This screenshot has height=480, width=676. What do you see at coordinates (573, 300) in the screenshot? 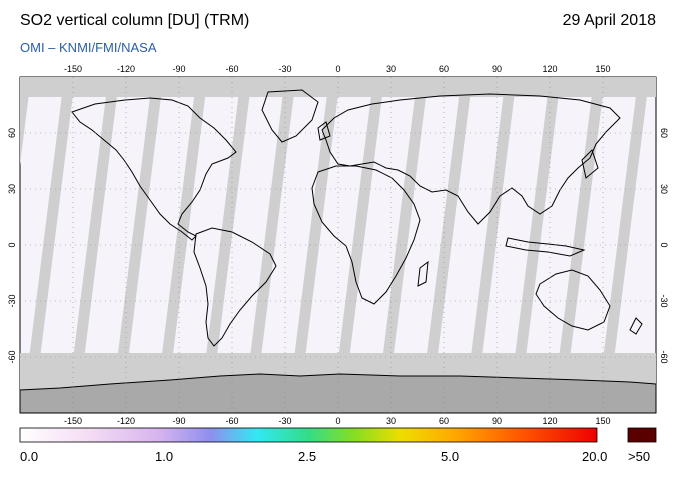
I see `australia` at bounding box center [573, 300].